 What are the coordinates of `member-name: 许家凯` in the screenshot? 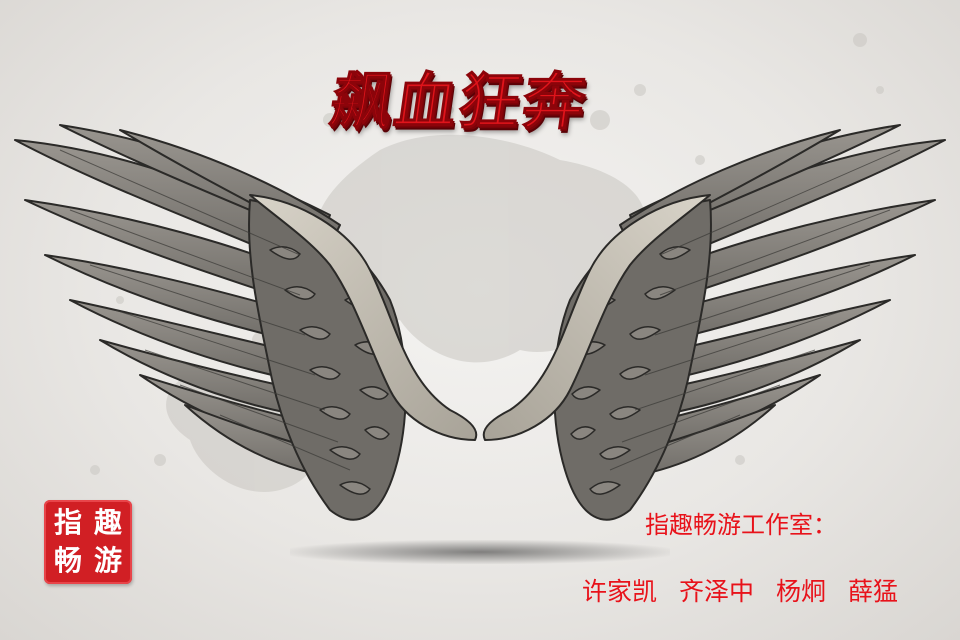 It's located at (620, 591).